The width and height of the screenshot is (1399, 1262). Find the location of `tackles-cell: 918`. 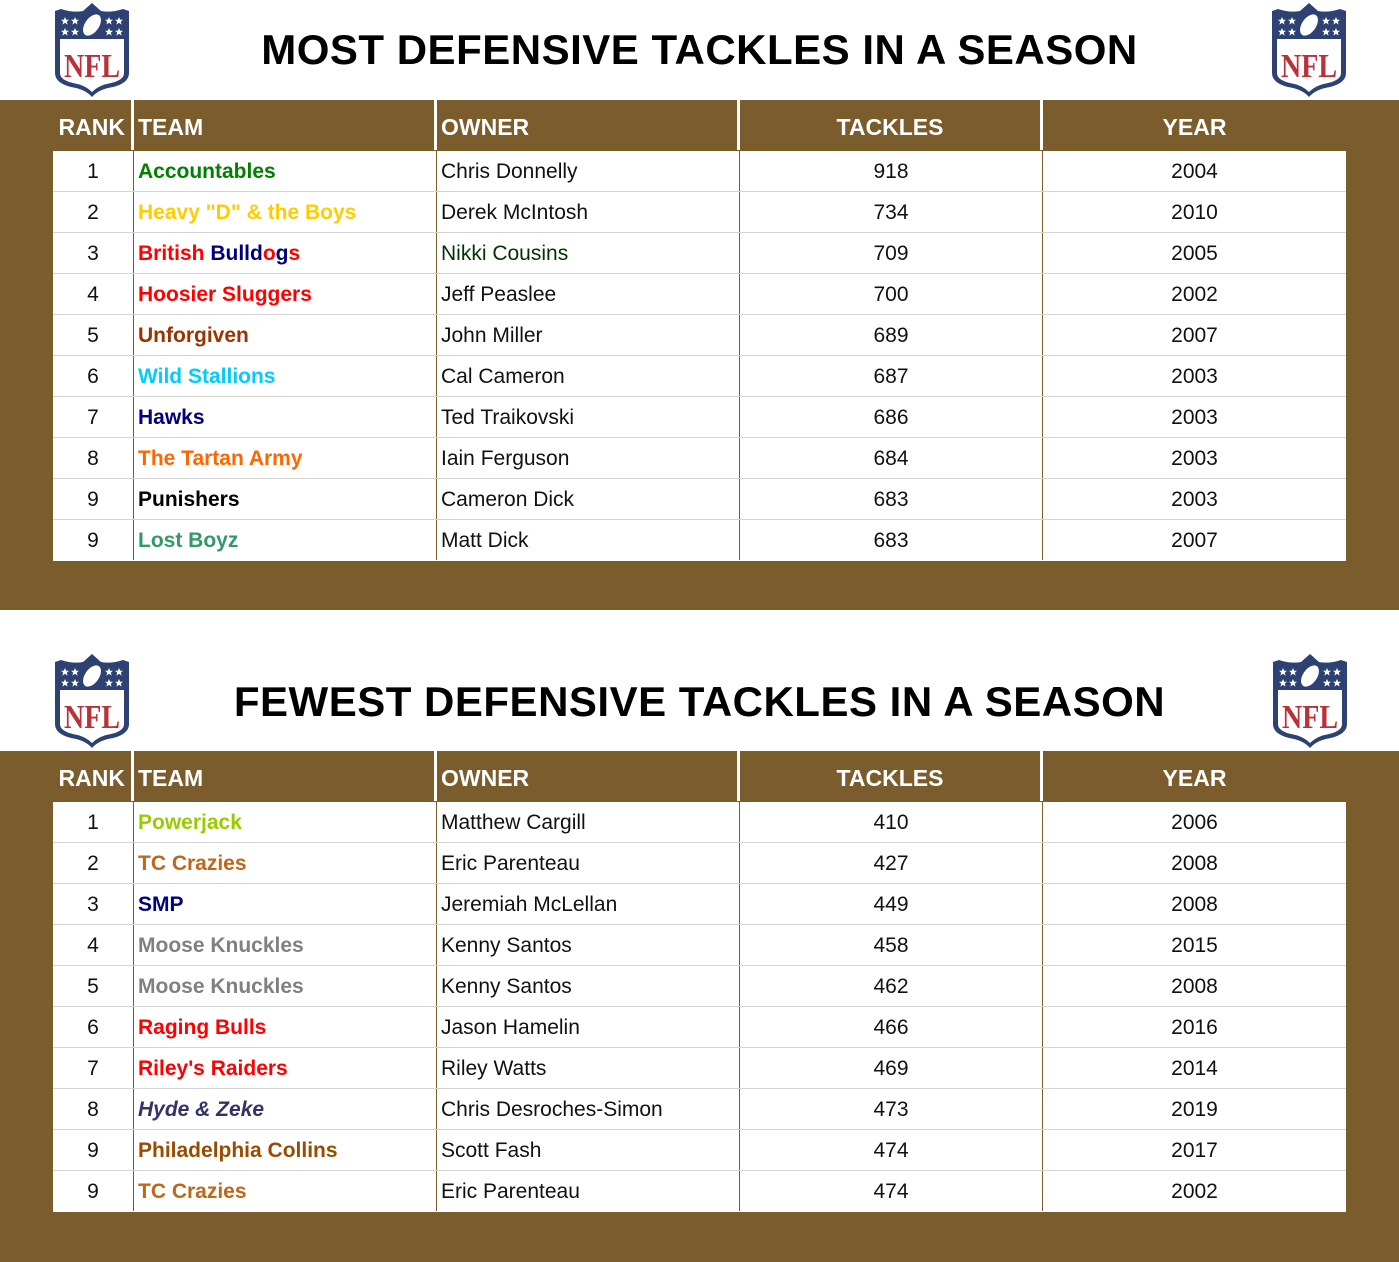

tackles-cell: 918 is located at coordinates (891, 171).